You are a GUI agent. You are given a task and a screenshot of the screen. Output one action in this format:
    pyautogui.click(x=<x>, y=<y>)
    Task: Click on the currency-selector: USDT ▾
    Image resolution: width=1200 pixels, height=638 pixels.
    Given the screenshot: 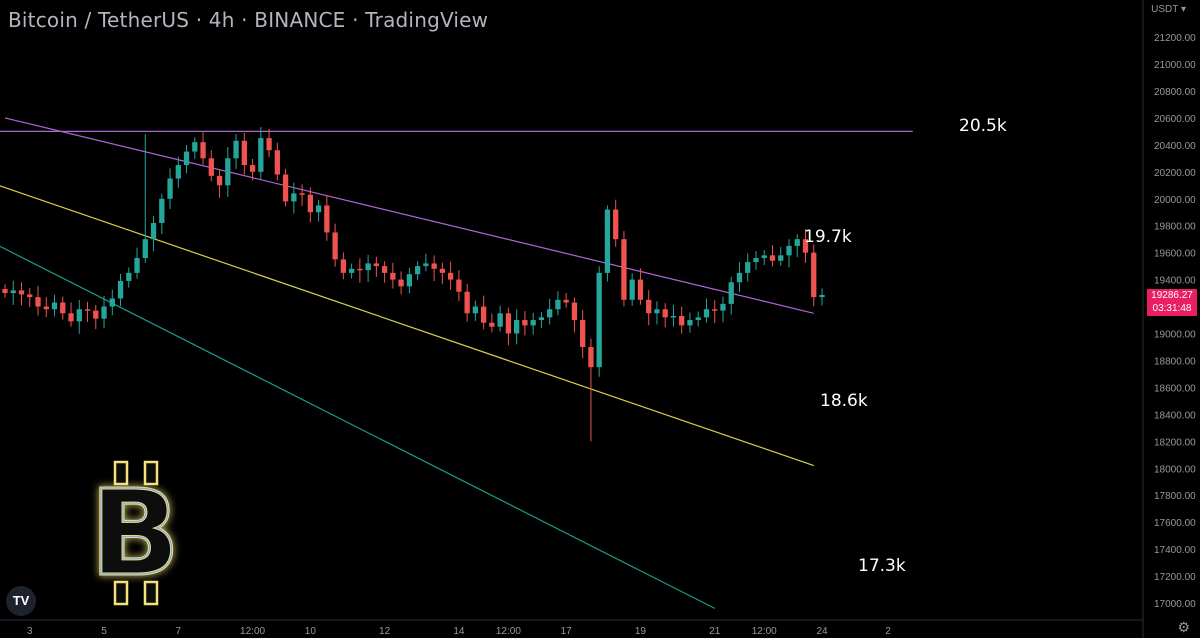 What is the action you would take?
    pyautogui.click(x=1168, y=9)
    